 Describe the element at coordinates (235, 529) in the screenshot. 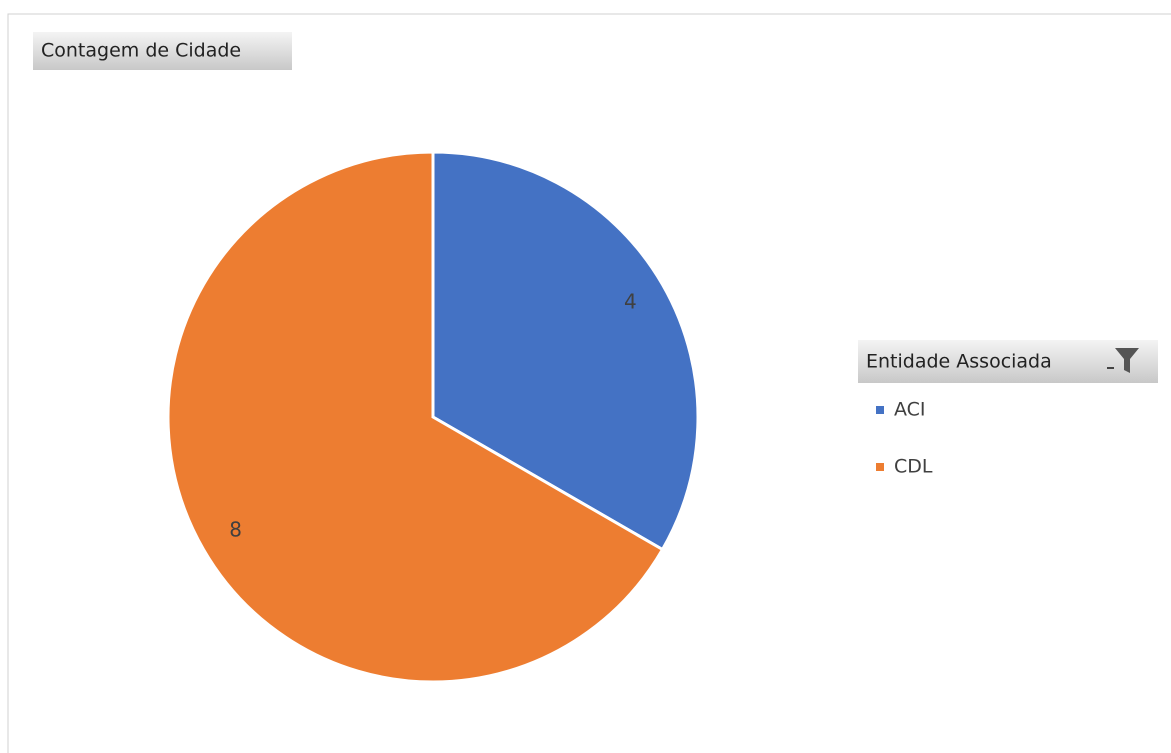

I see `data-label: 8` at that location.